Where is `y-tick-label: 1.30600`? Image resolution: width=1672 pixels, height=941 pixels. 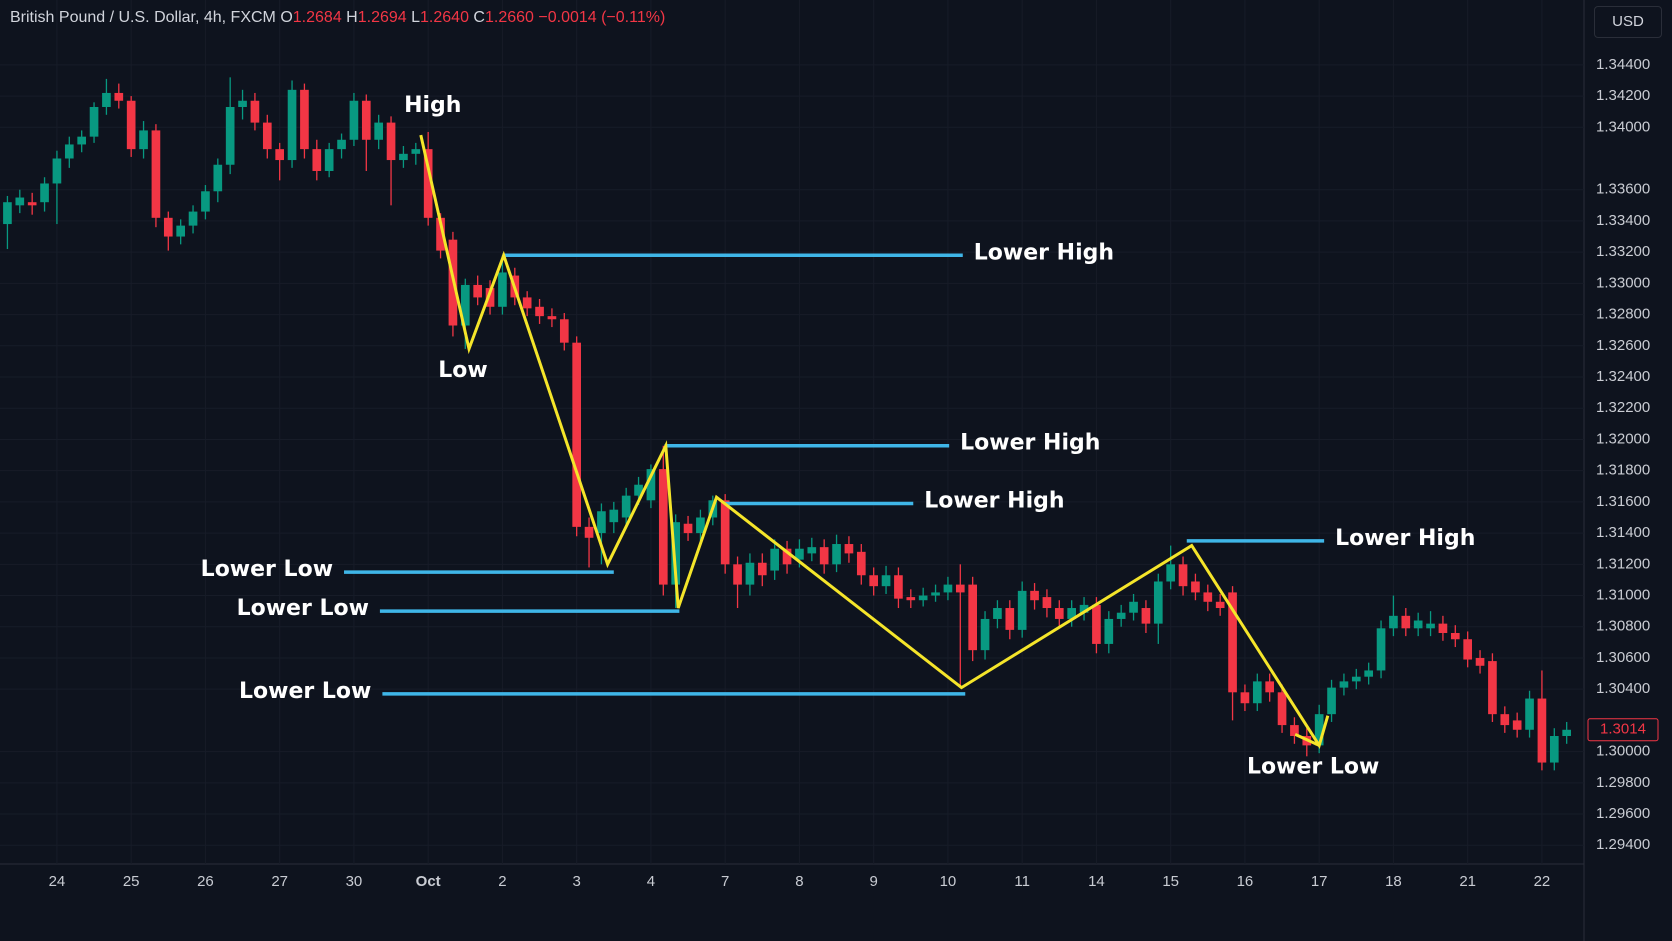 y-tick-label: 1.30600 is located at coordinates (1623, 657).